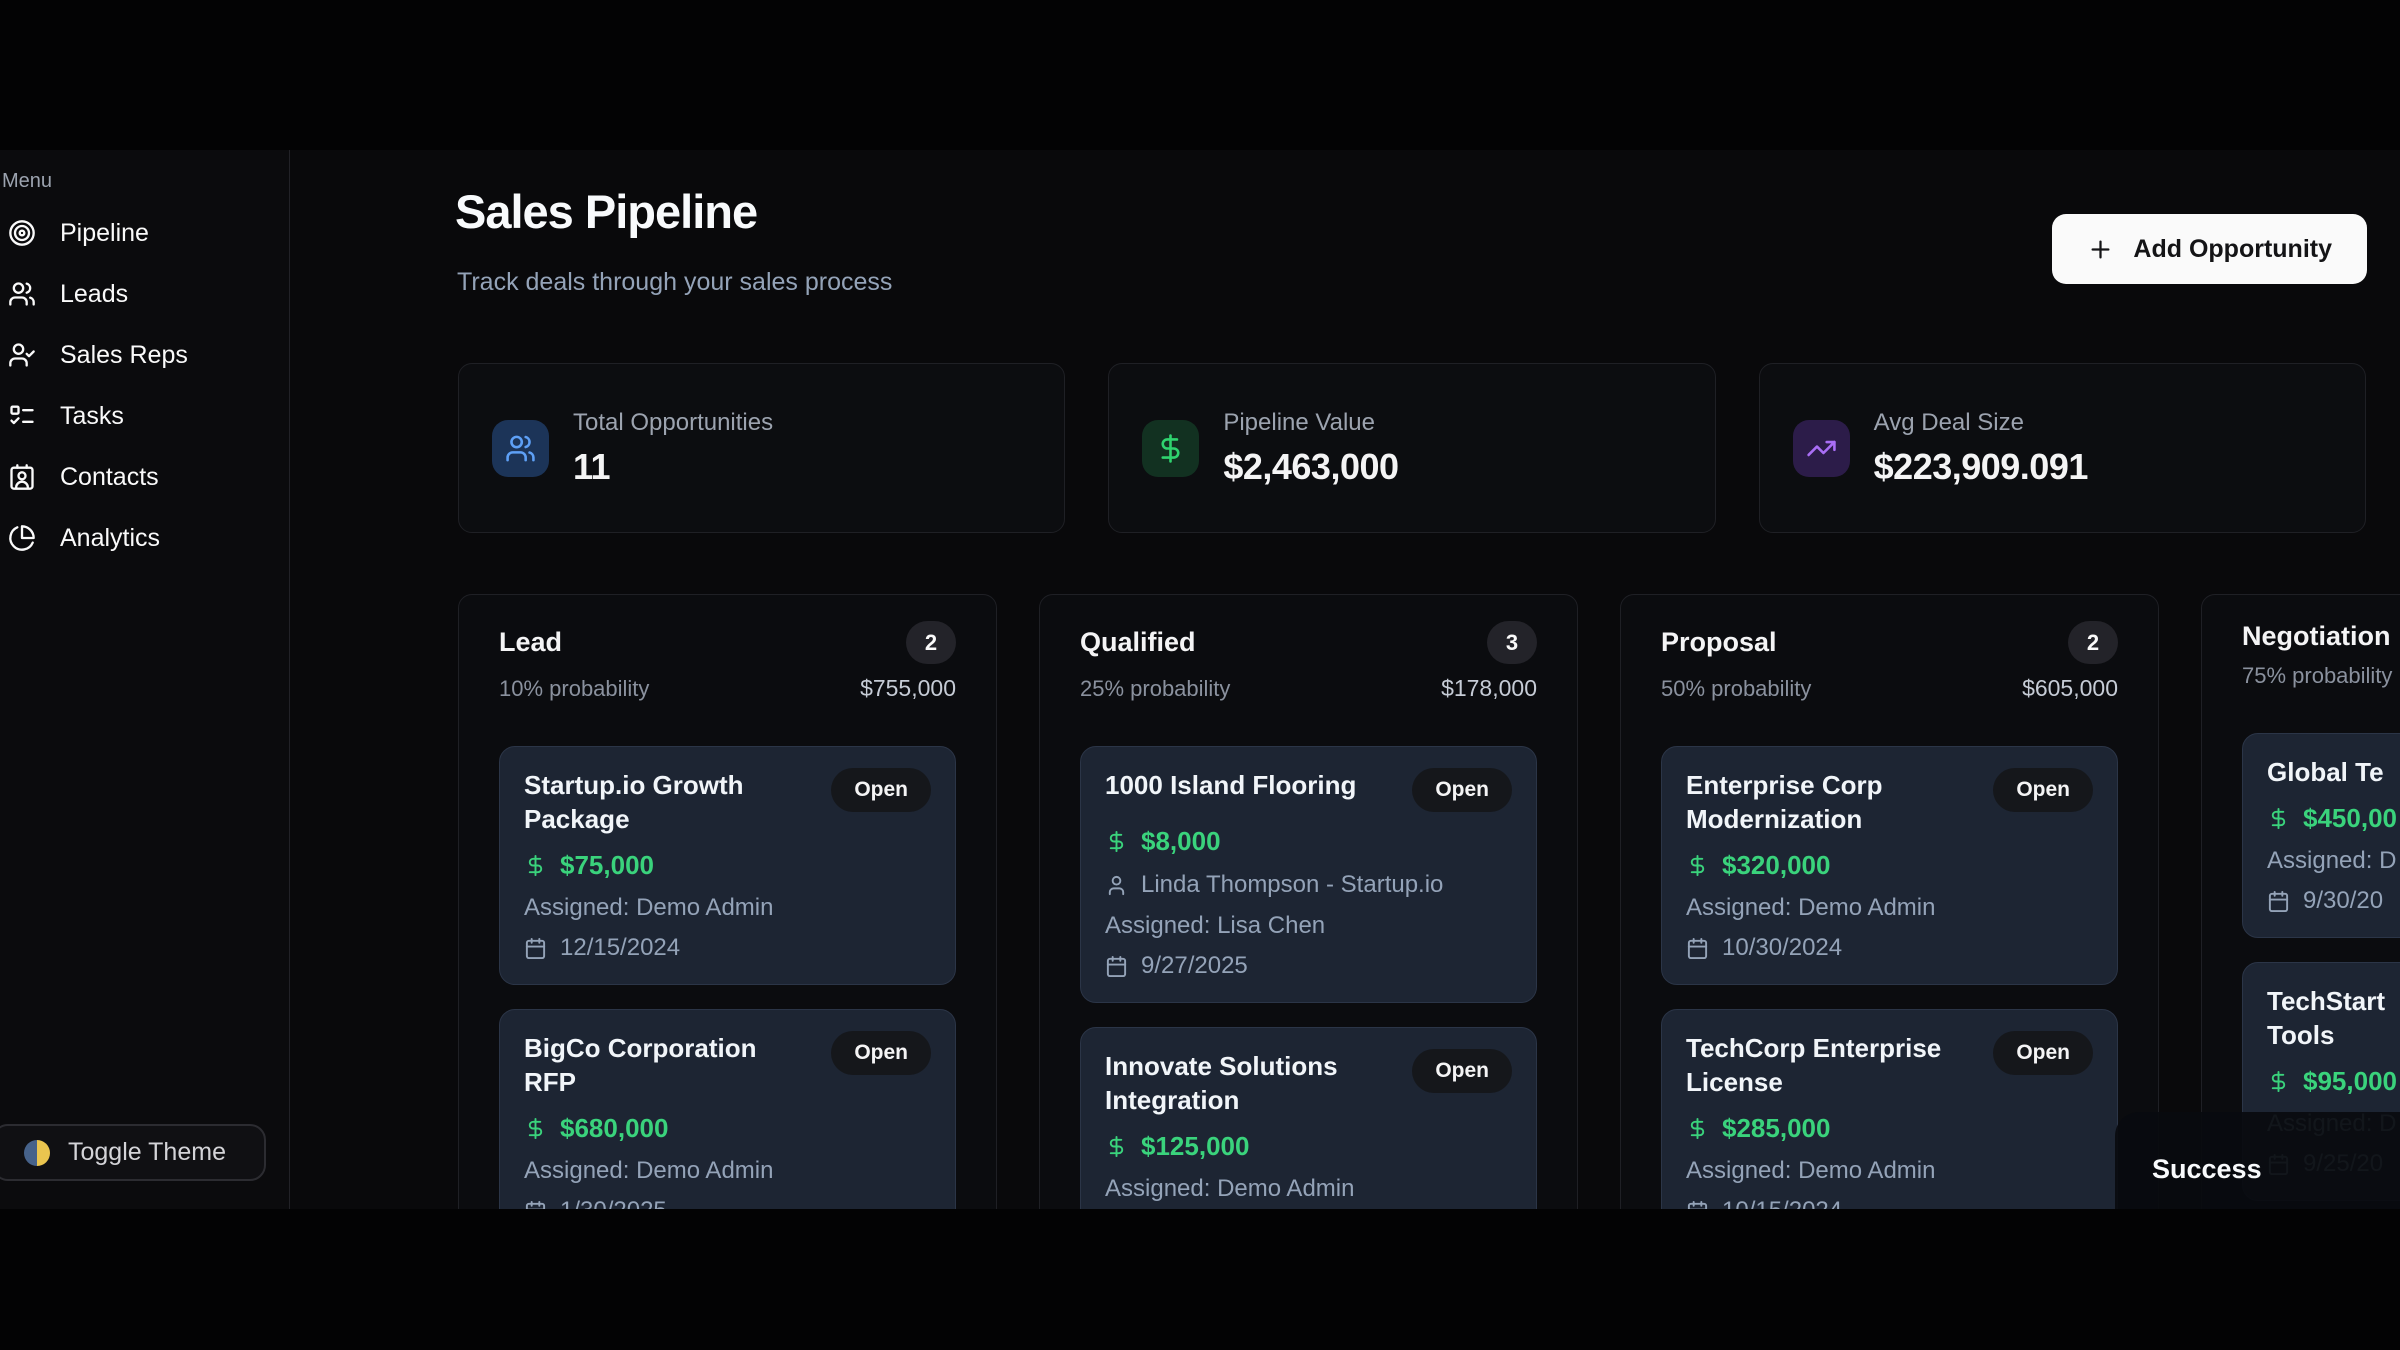 This screenshot has height=1350, width=2400. I want to click on stat-value: $223,909.091, so click(1981, 466).